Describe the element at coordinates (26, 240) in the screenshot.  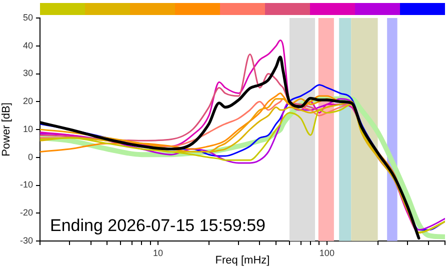
I see `y-tick-label: -30` at that location.